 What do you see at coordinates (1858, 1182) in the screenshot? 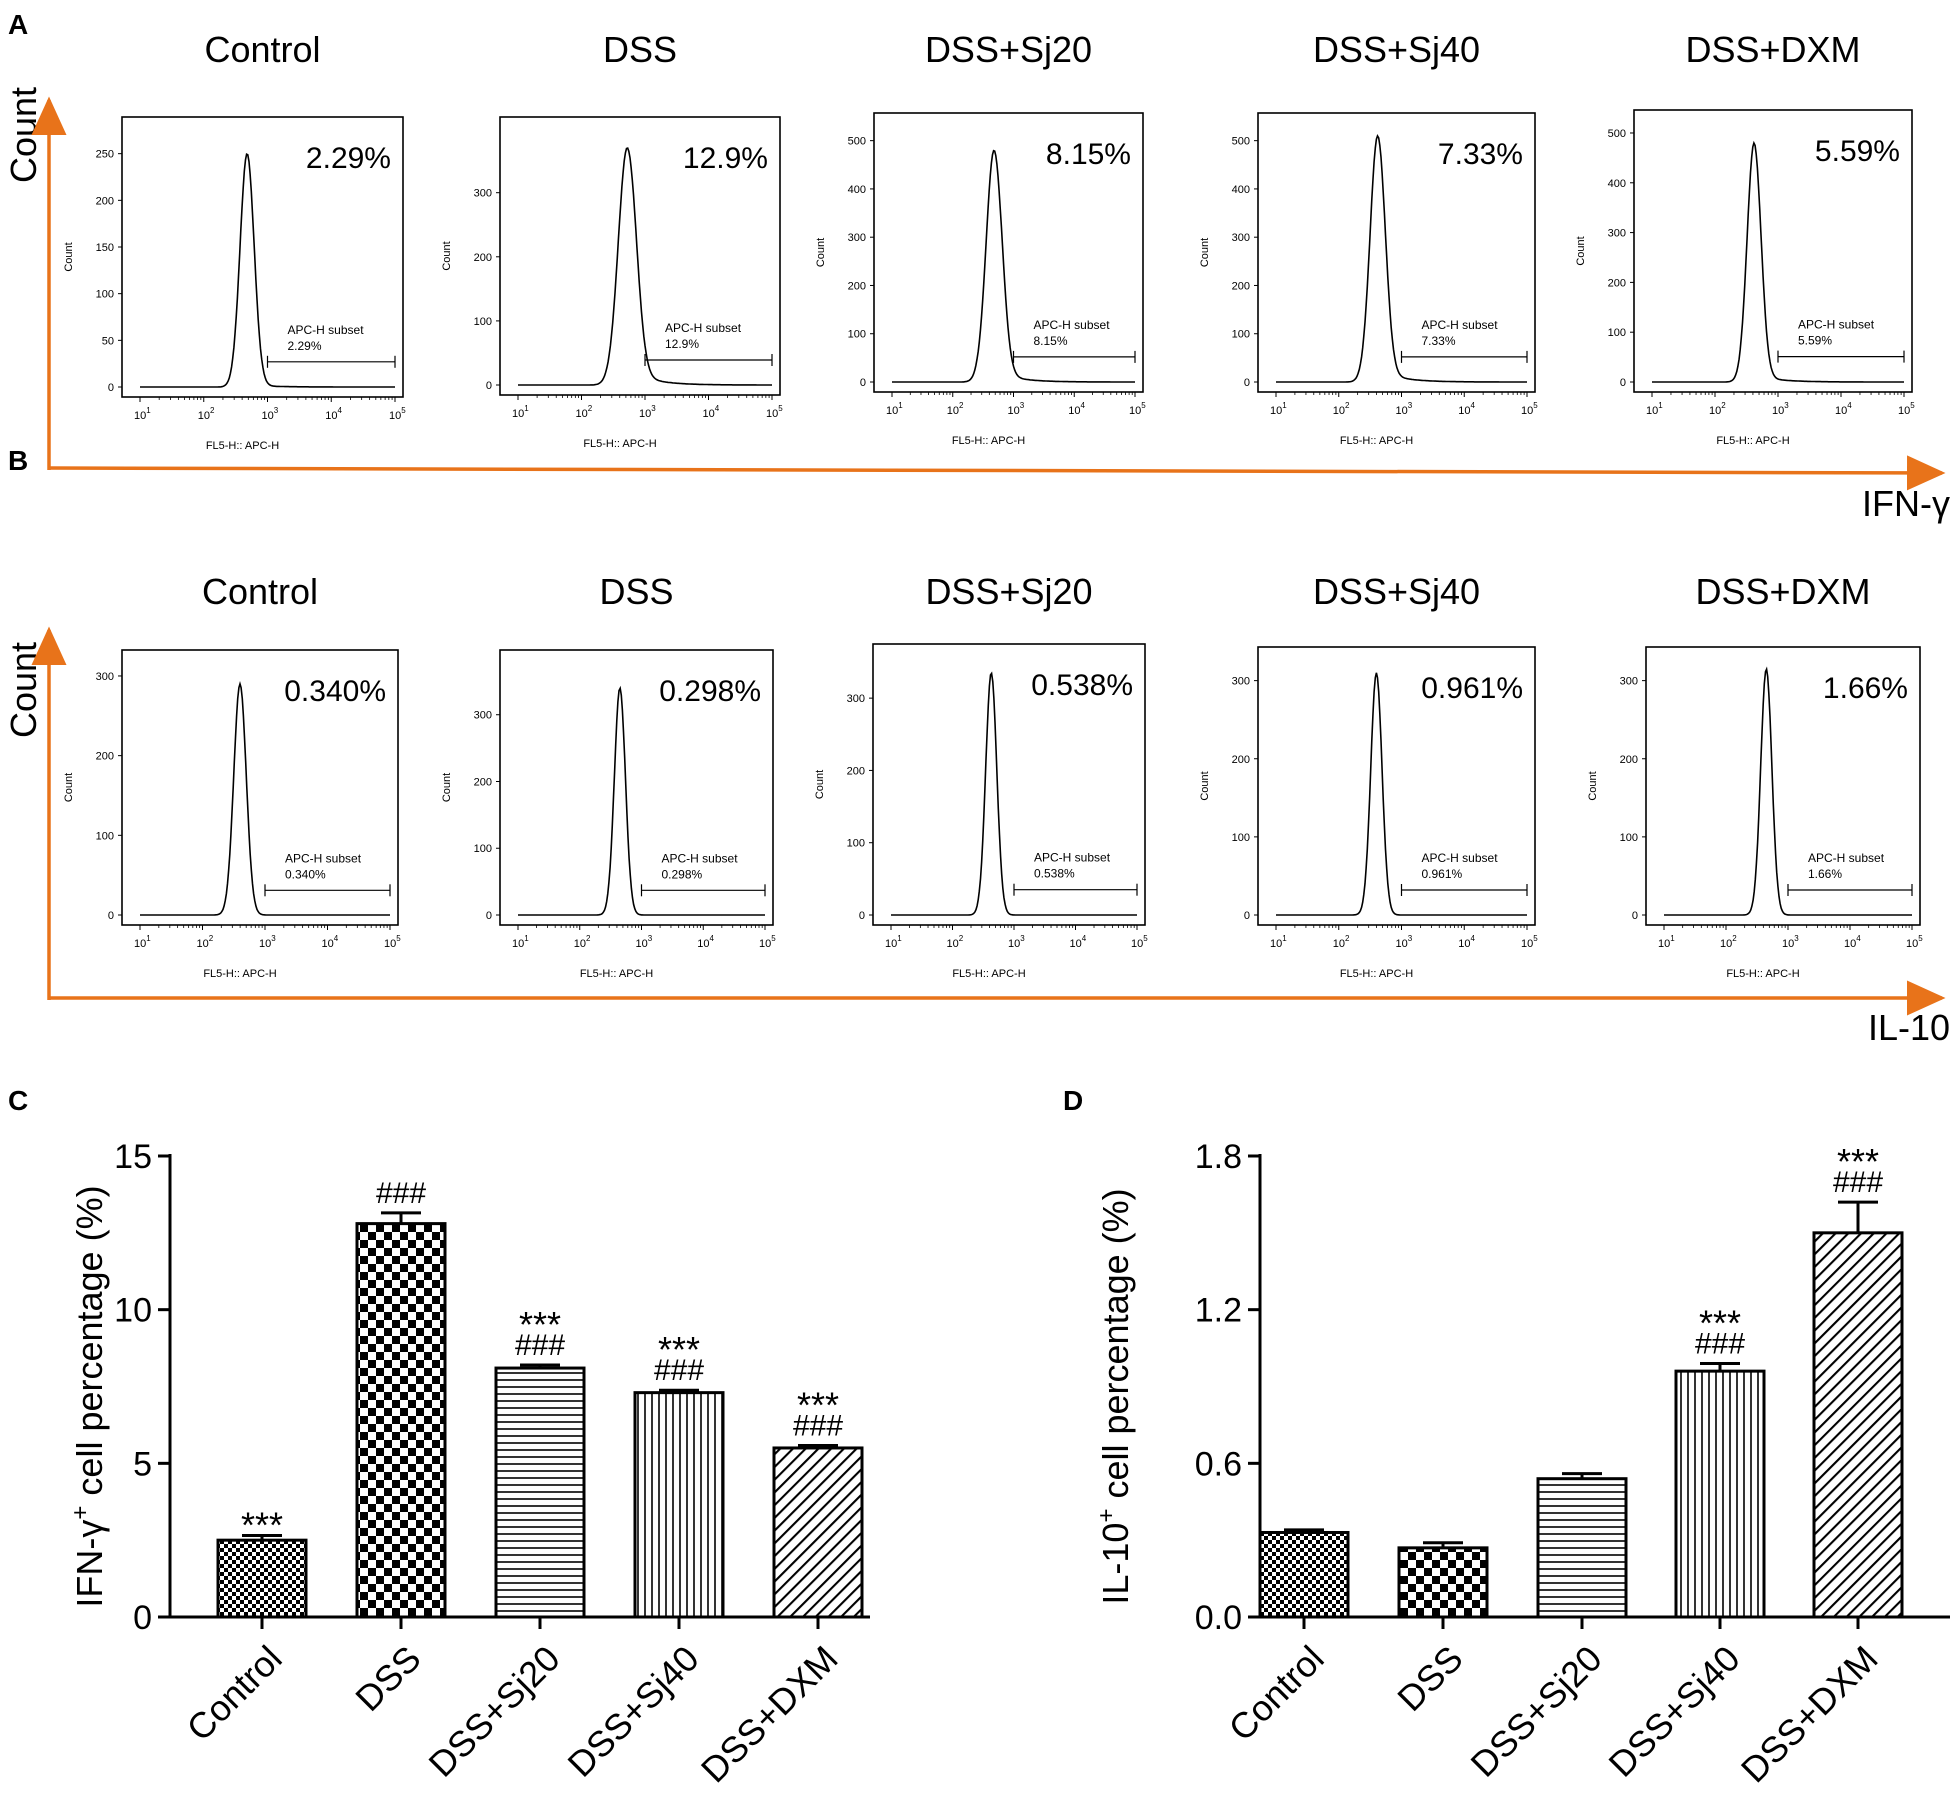
I see `significance-hashes: ###` at bounding box center [1858, 1182].